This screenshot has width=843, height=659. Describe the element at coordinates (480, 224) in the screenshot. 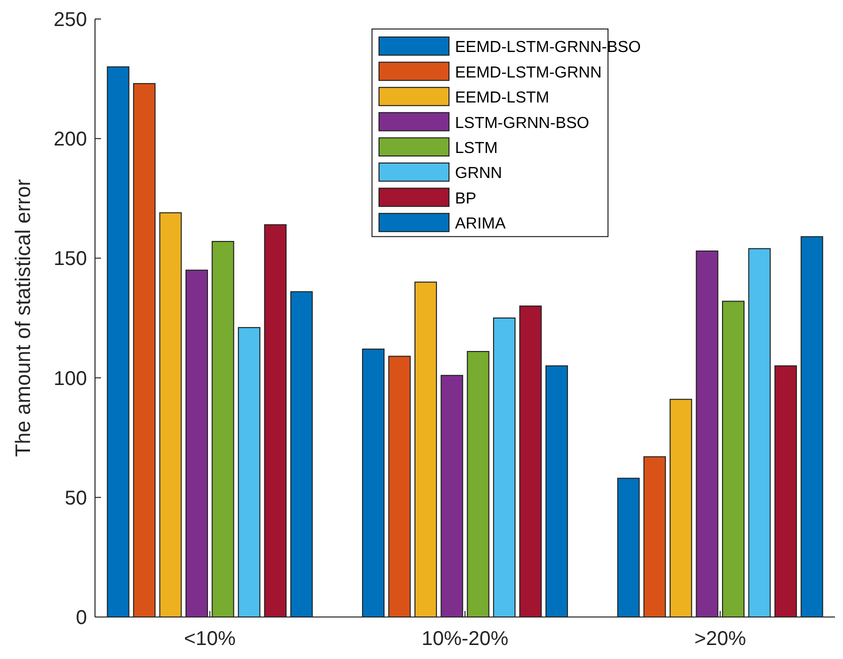

I see `legend-label: ARIMA` at that location.